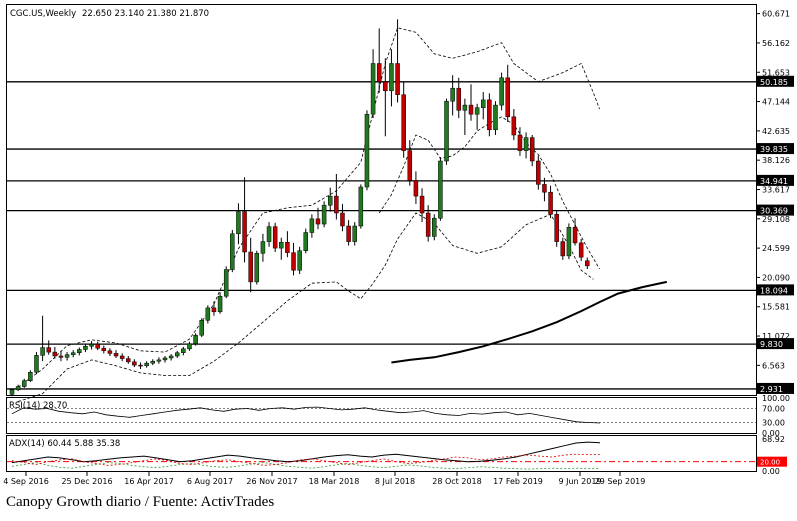  Describe the element at coordinates (776, 160) in the screenshot. I see `price-tick-label: 38.126` at that location.